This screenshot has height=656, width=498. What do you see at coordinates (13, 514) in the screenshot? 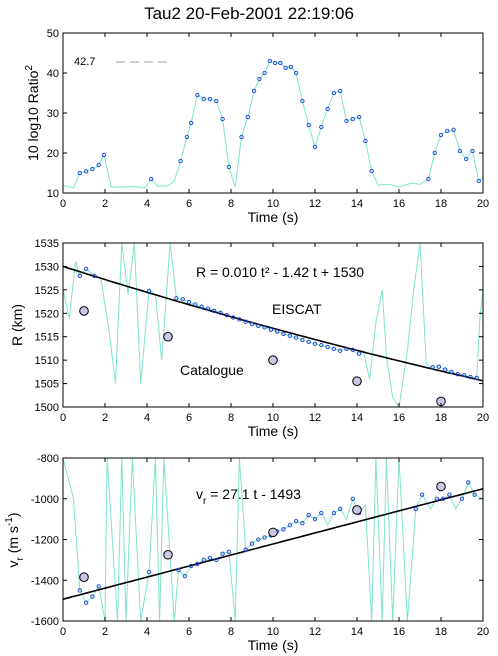
I see `y-axis-label-units-close: )` at bounding box center [13, 514].